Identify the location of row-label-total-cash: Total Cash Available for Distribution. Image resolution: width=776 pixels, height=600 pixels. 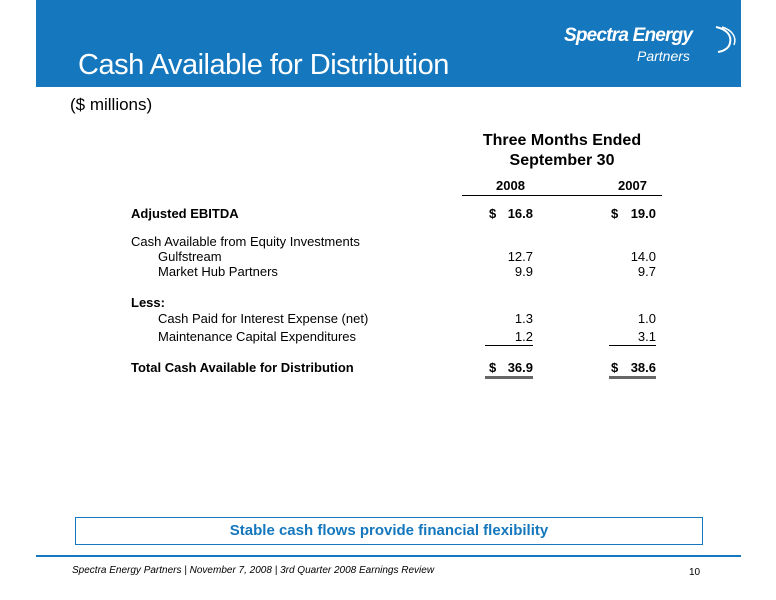
(242, 367).